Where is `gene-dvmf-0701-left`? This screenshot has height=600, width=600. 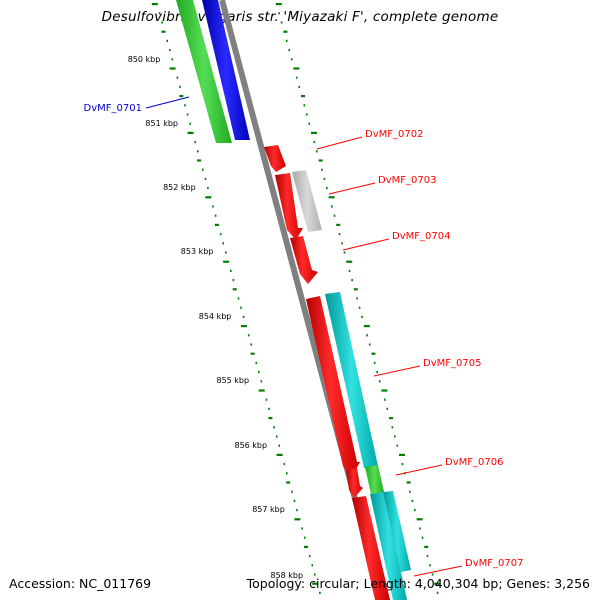 gene-dvmf-0701-left is located at coordinates (204, 71).